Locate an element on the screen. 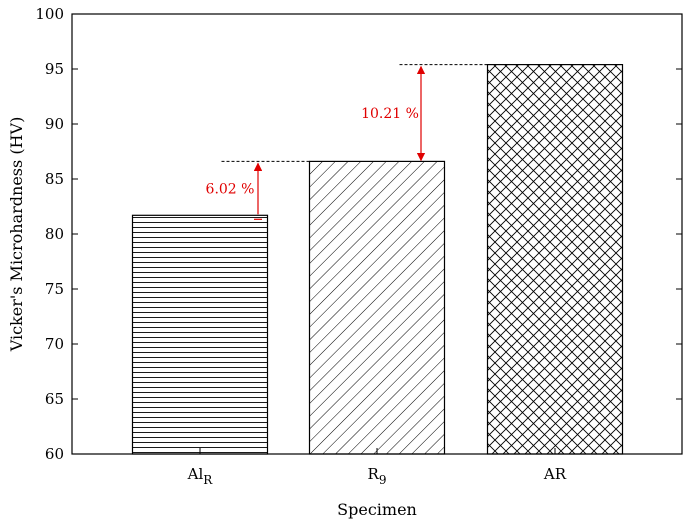 This screenshot has width=691, height=528. x-axis-title: Specimen is located at coordinates (377, 509).